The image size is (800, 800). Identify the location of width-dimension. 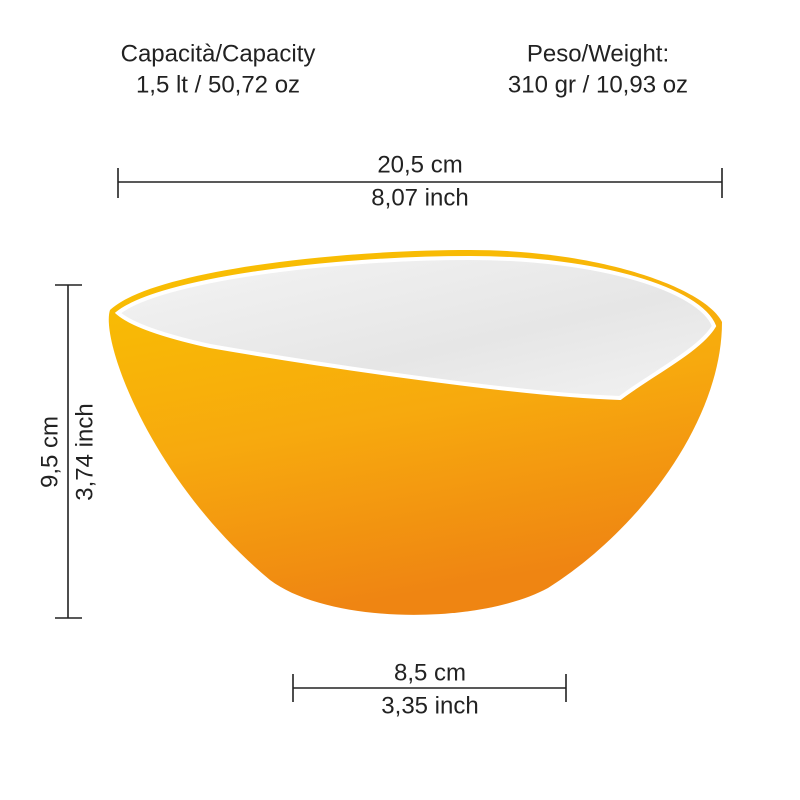
(420, 183).